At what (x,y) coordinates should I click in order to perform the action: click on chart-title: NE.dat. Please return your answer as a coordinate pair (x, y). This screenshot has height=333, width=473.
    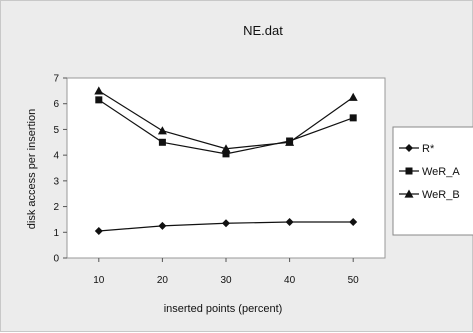
    Looking at the image, I should click on (263, 30).